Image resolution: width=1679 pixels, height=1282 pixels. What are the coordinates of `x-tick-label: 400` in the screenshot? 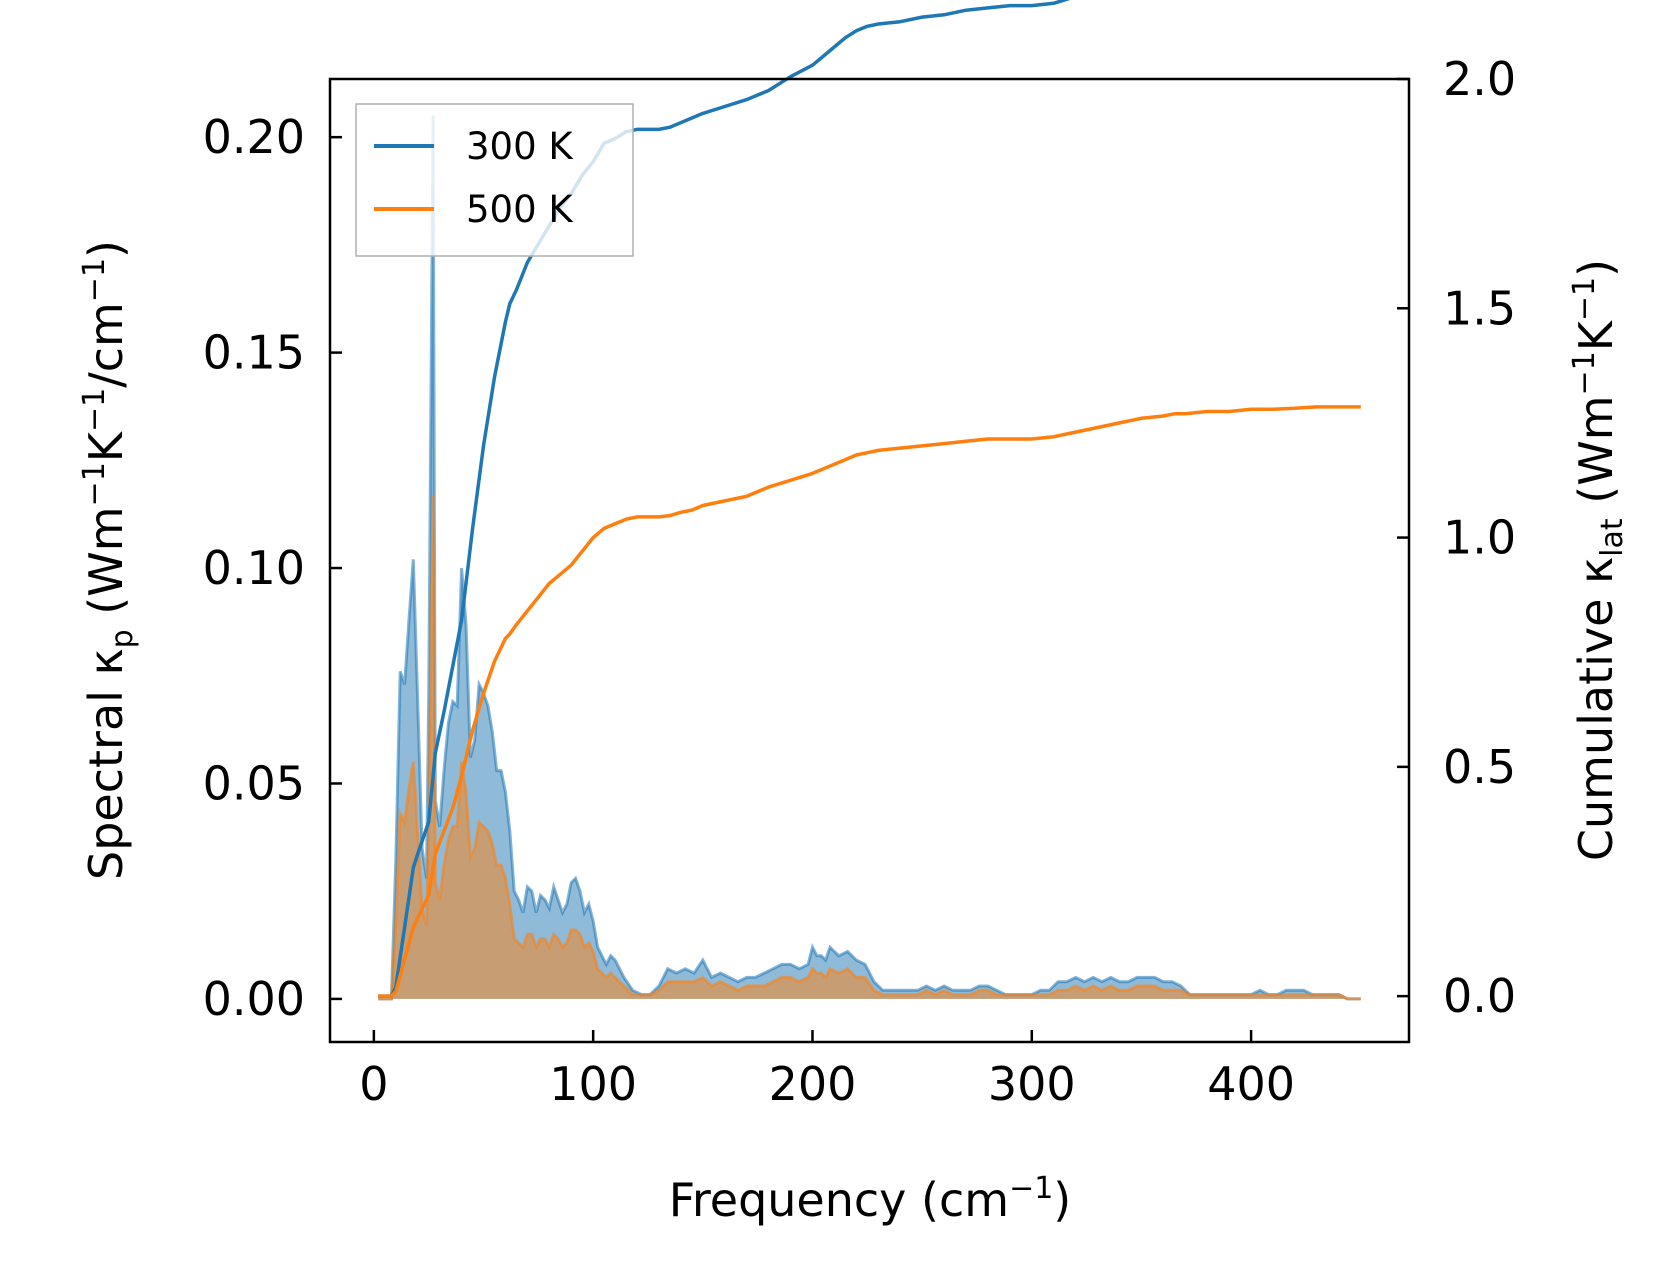 It's located at (1251, 1084).